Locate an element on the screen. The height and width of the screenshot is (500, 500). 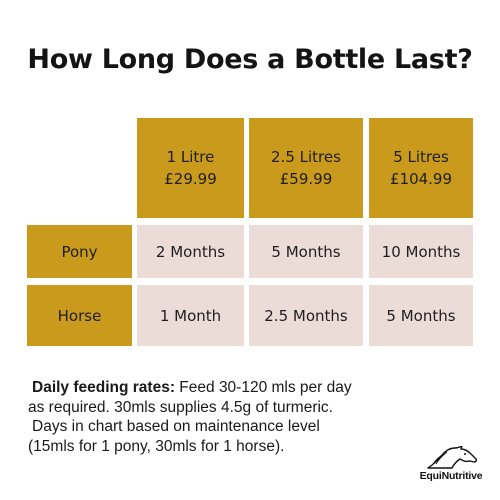
row-label-horse: Horse is located at coordinates (79, 315).